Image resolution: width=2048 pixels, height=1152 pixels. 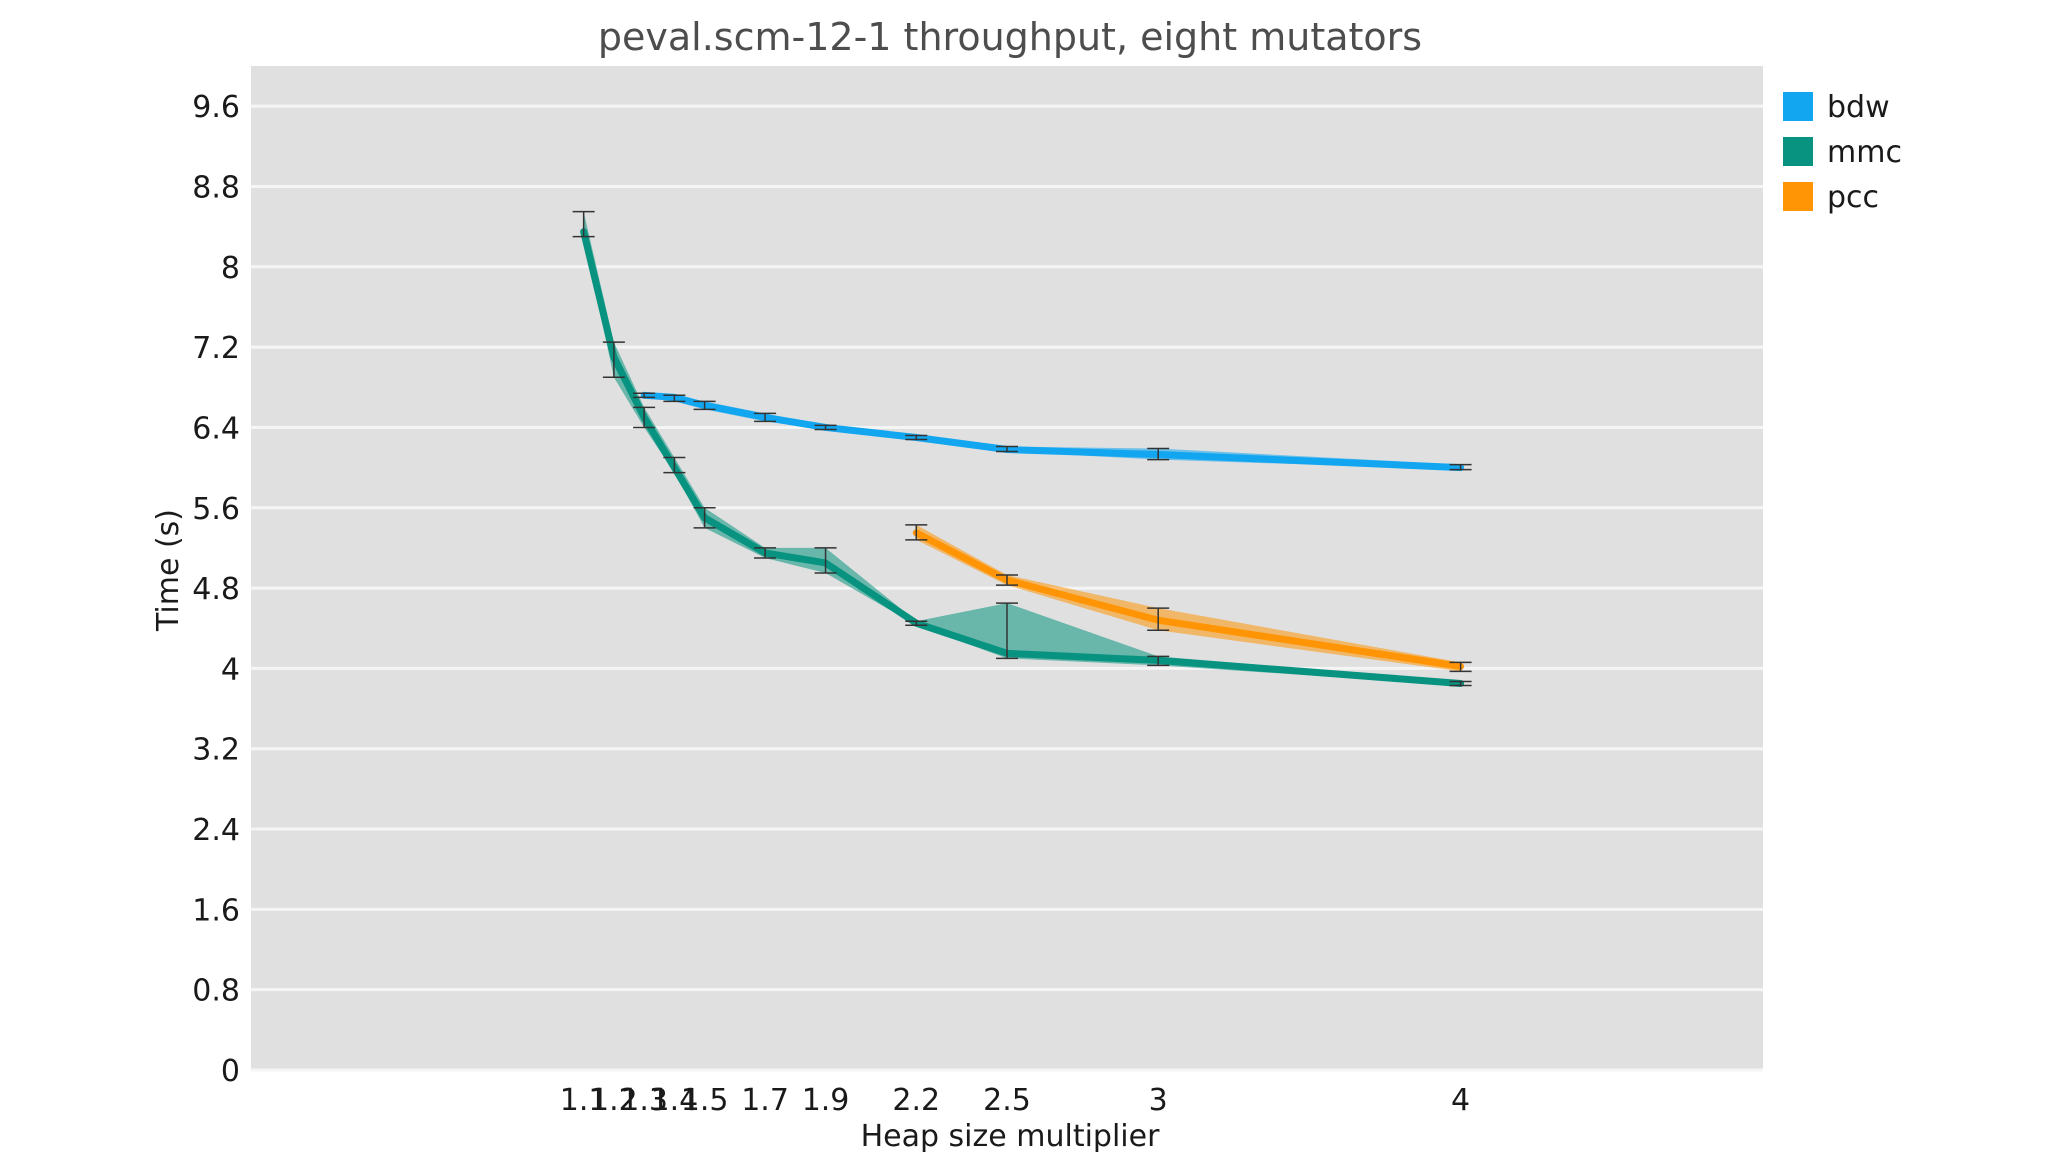 I want to click on x-axis-ticks: 1.11.21.31.41.5 1.7 1.9 2.2 2.5 3 4, so click(x=1015, y=1100).